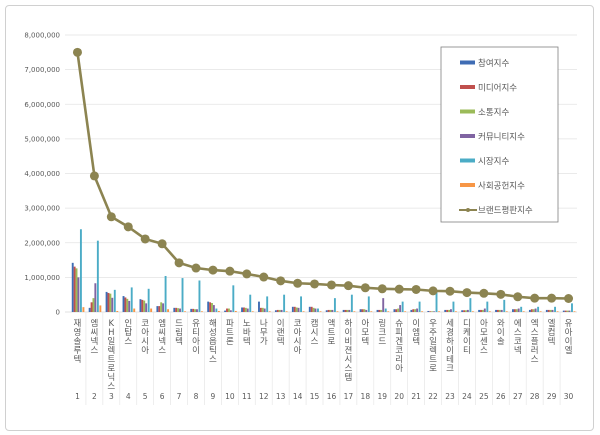  What do you see at coordinates (230, 342) in the screenshot?
I see `category-char: 론` at bounding box center [230, 342].